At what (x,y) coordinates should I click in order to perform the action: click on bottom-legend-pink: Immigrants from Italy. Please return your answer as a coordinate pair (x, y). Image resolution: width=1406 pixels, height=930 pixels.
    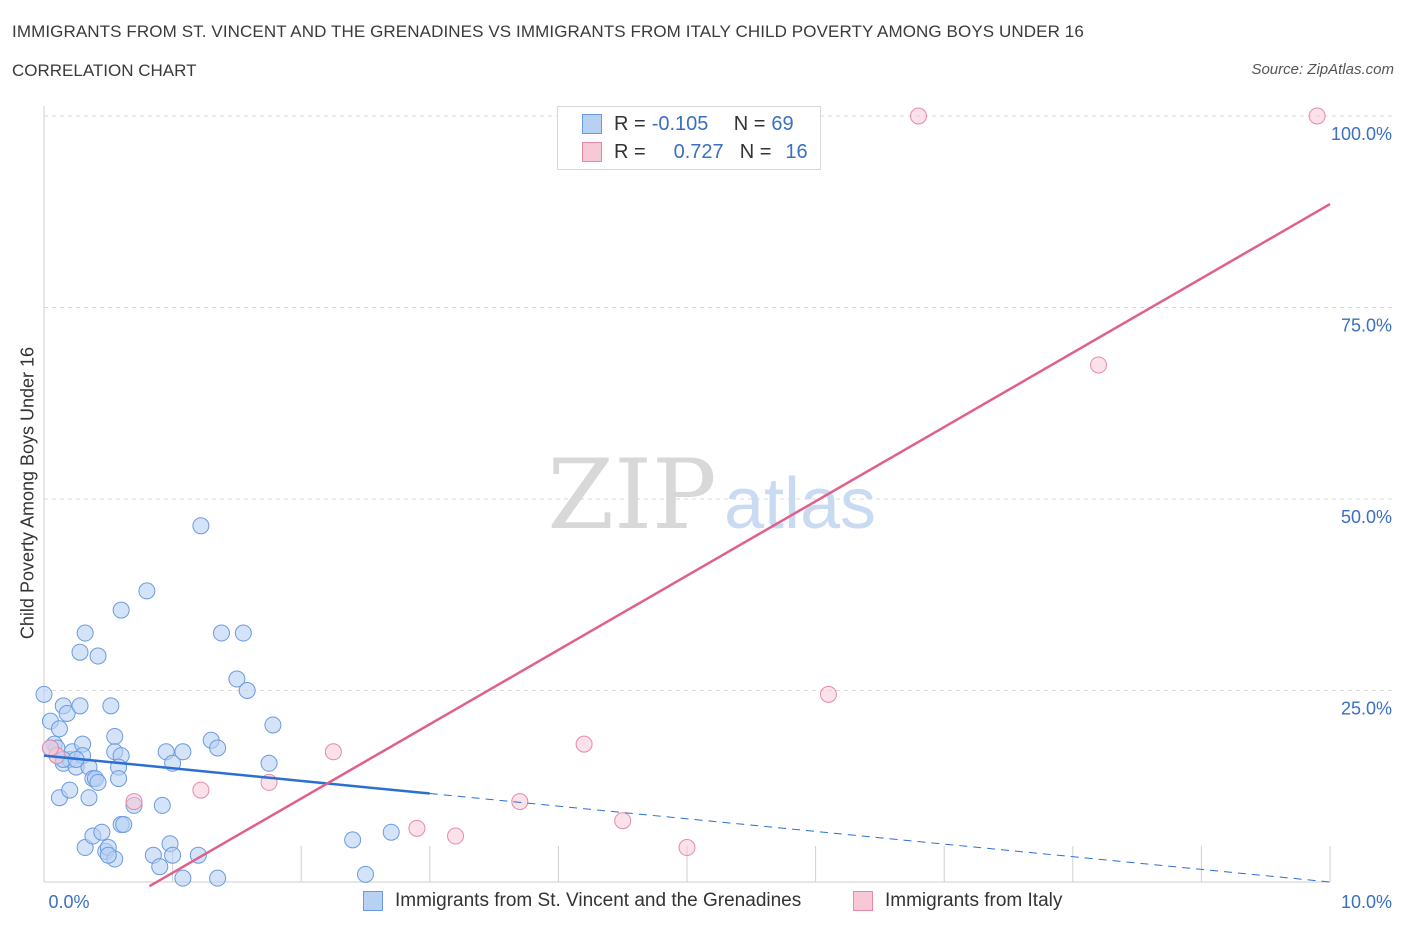
    Looking at the image, I should click on (957, 901).